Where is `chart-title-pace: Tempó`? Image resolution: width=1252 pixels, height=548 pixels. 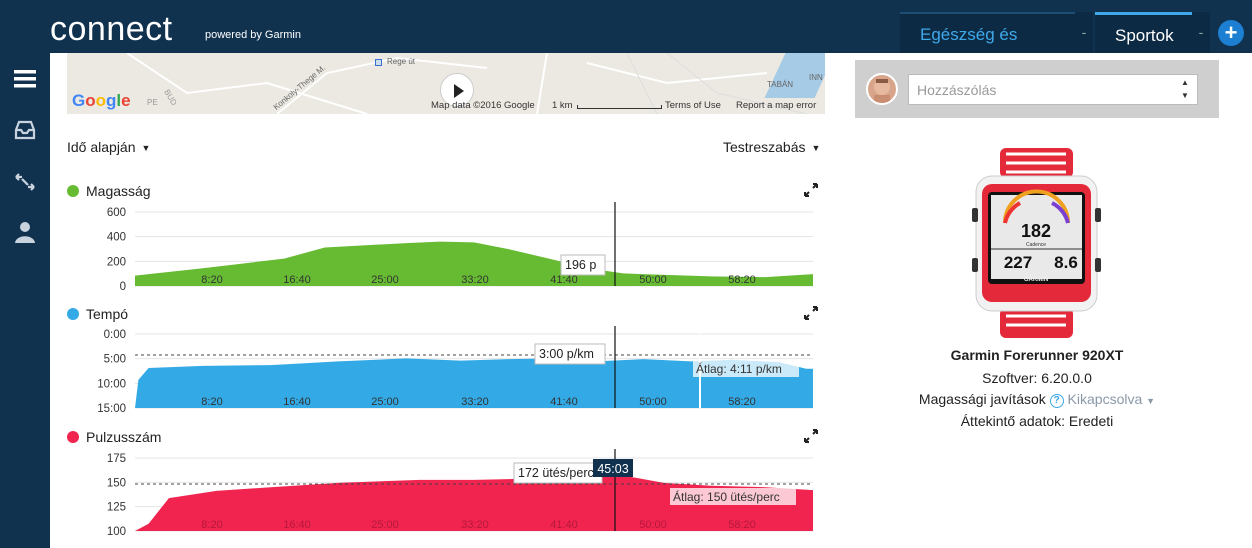 chart-title-pace: Tempó is located at coordinates (97, 314).